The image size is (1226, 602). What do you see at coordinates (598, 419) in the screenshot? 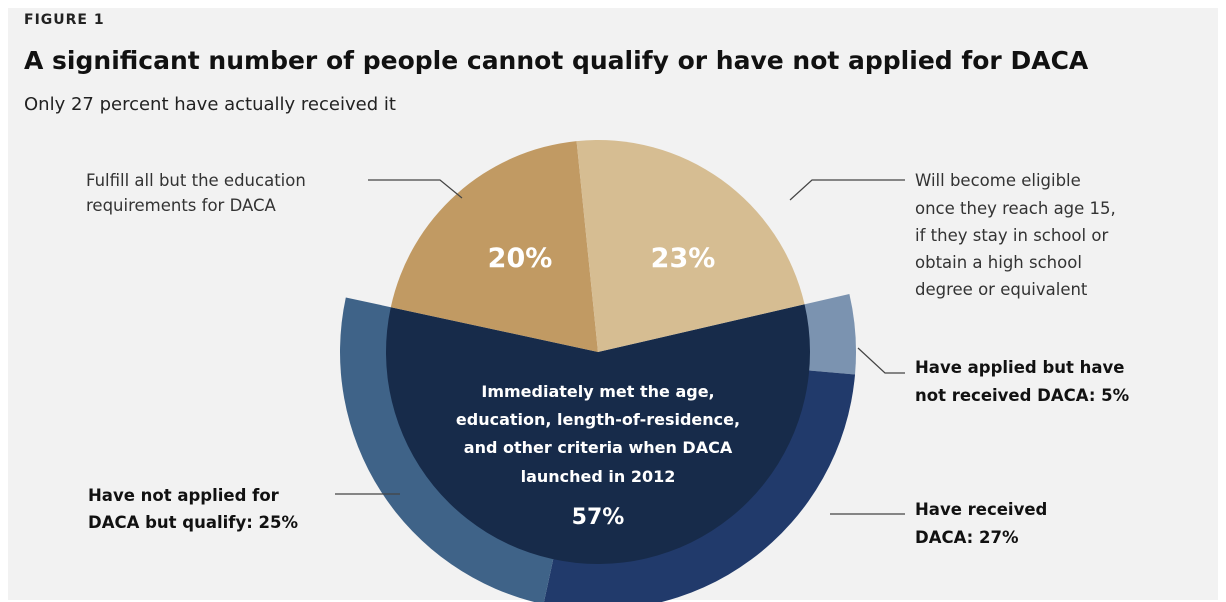
I see `center-label-2: education, length-of-residence,` at bounding box center [598, 419].